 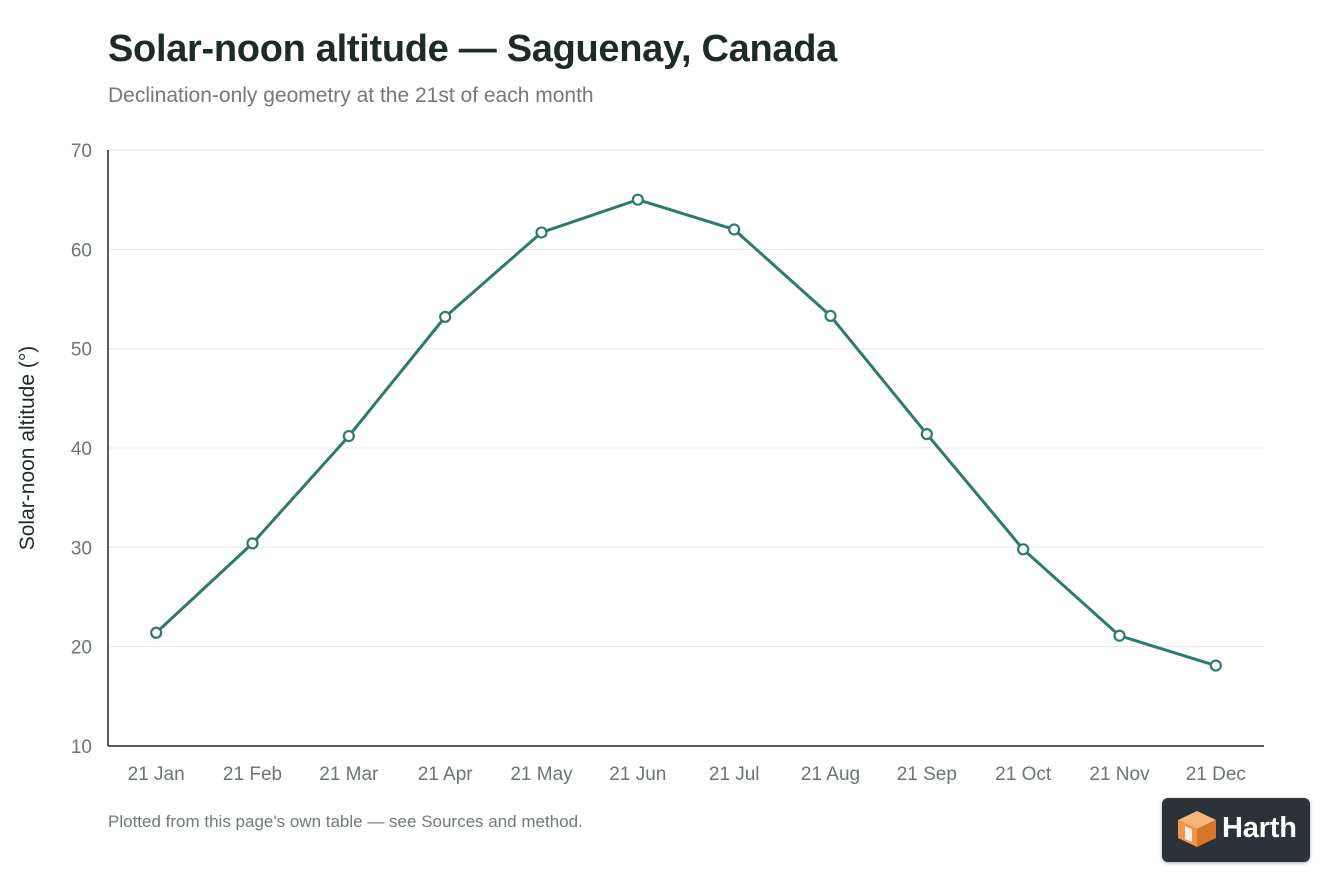 I want to click on x-tick-label: 21 Aug, so click(x=830, y=774).